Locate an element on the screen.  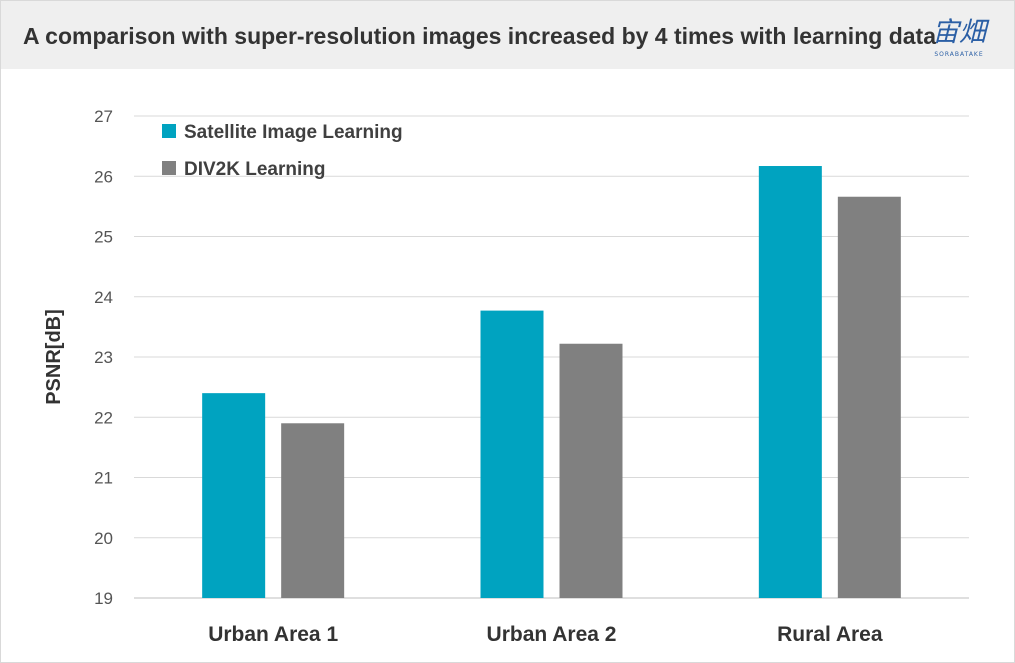
logo-subtext: SORABATAKE is located at coordinates (958, 54).